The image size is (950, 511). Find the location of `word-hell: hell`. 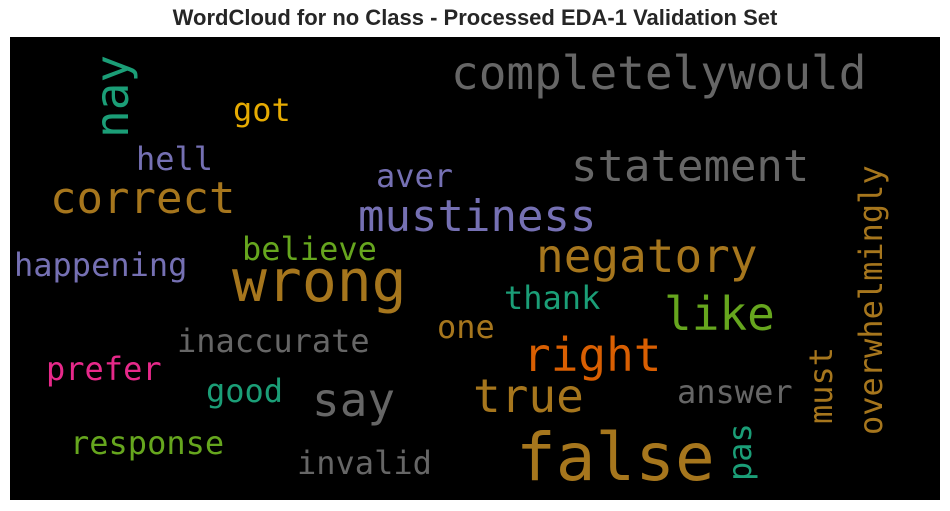

word-hell: hell is located at coordinates (175, 159).